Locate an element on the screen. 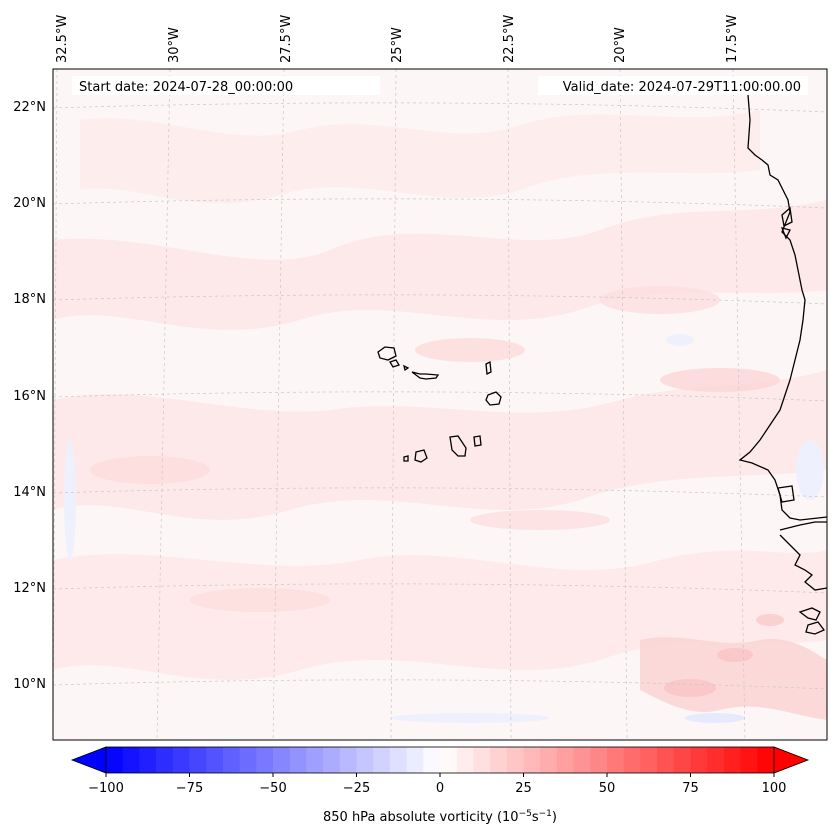 This screenshot has width=837, height=839. lat-label: 22°N is located at coordinates (29, 107).